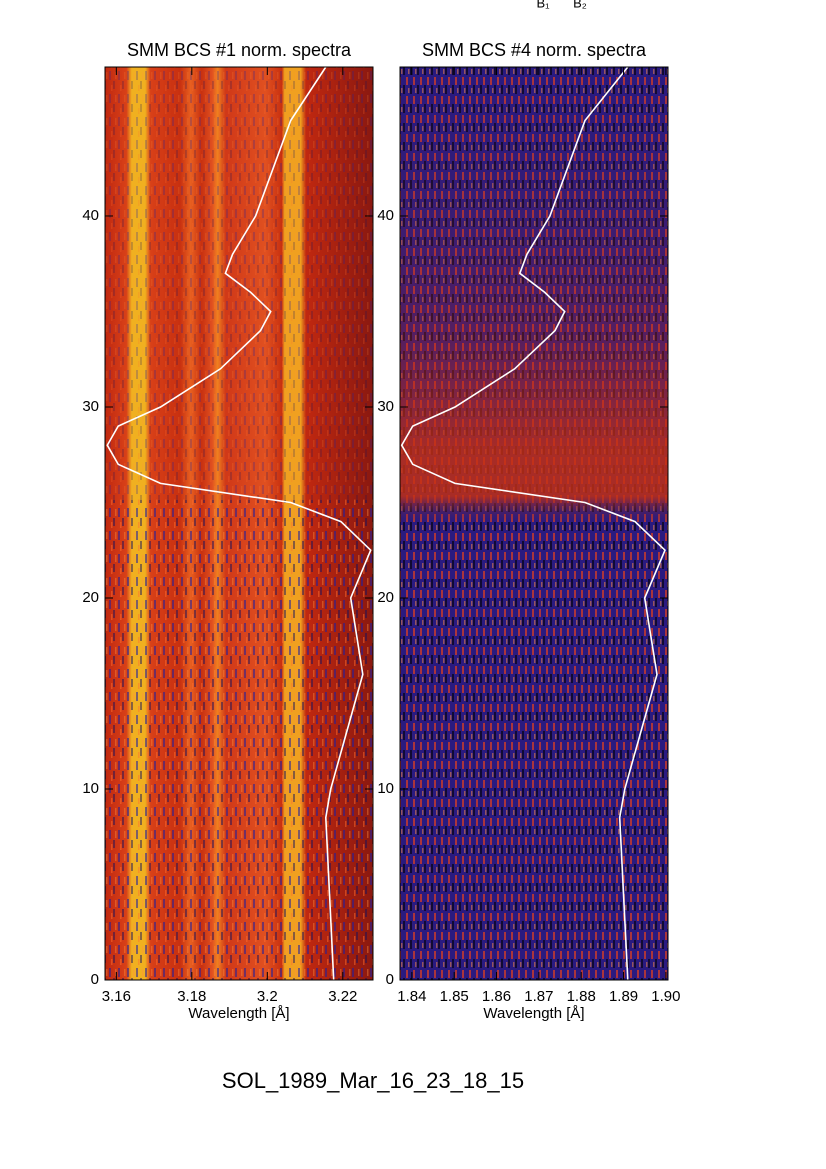  I want to click on x-tick-label: 1.86, so click(496, 996).